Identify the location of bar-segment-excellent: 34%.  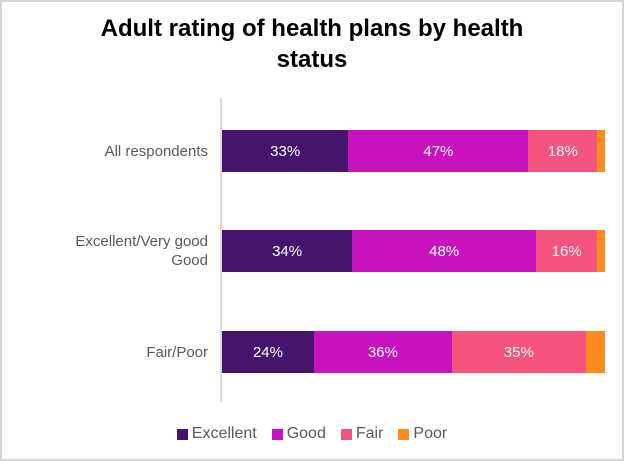
(287, 251).